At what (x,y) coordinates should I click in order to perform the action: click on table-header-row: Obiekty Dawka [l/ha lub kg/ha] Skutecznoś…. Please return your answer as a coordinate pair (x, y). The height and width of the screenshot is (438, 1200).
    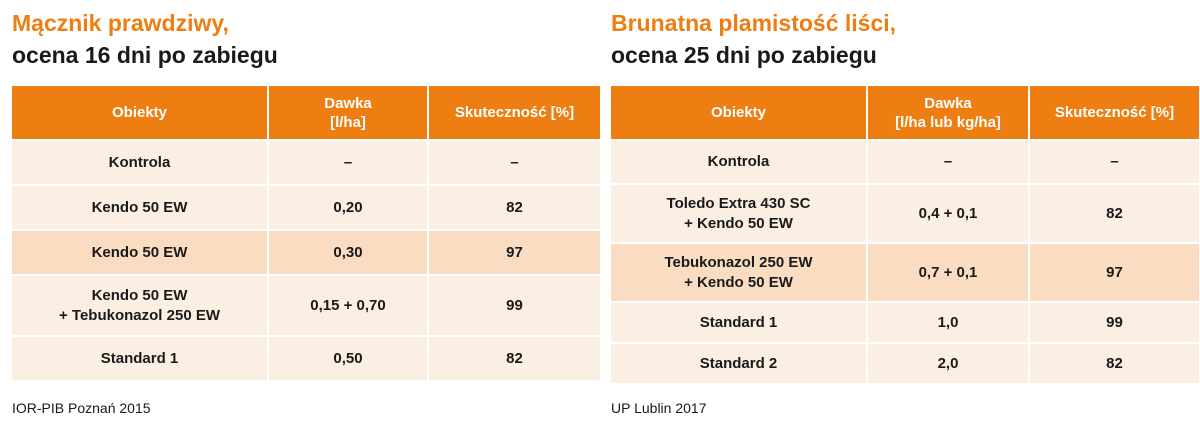
    Looking at the image, I should click on (905, 113).